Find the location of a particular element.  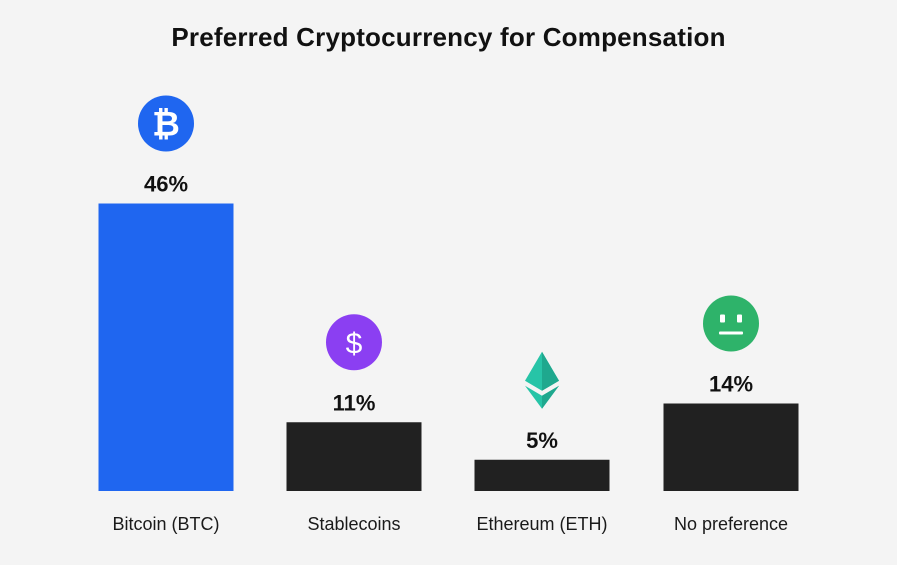

ethereum-icon is located at coordinates (542, 380).